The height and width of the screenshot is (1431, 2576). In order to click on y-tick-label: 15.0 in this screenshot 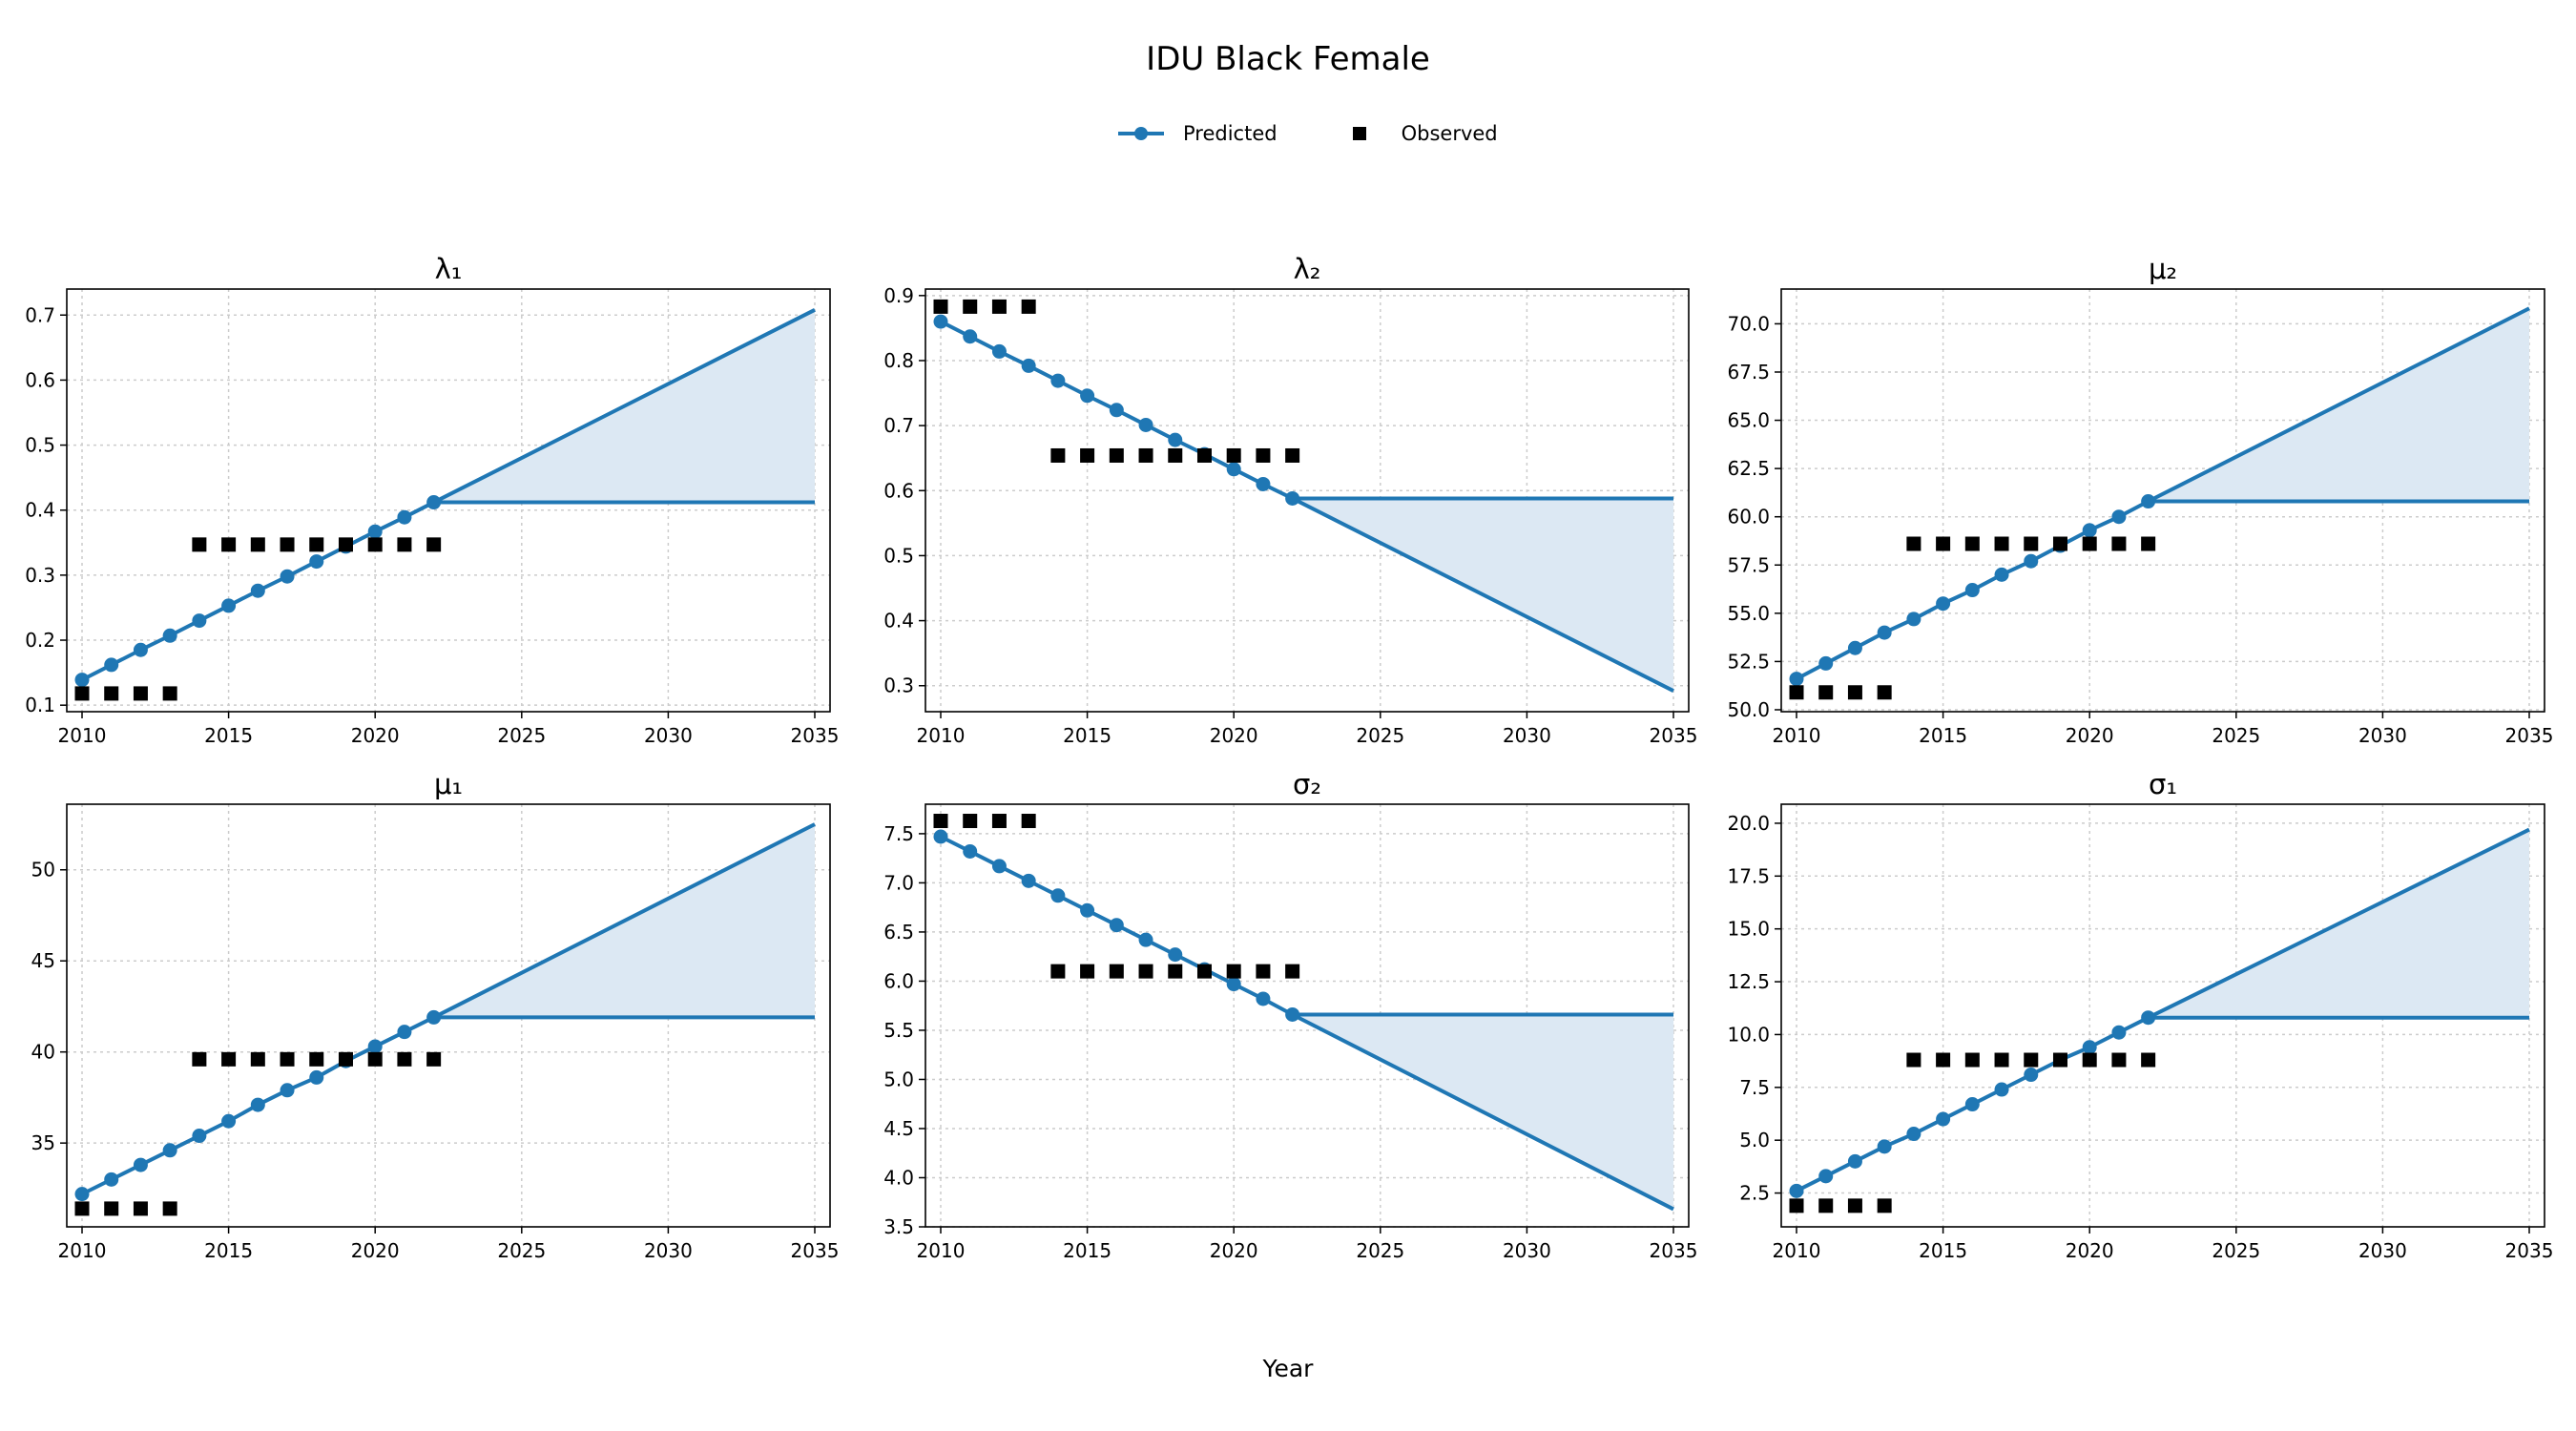, I will do `click(1748, 929)`.